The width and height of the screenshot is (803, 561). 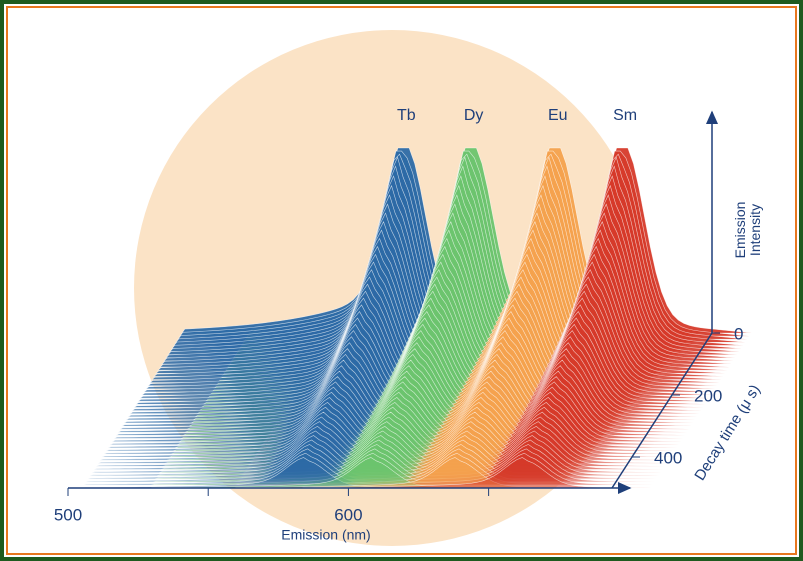 I want to click on series-label: Tb, so click(x=406, y=115).